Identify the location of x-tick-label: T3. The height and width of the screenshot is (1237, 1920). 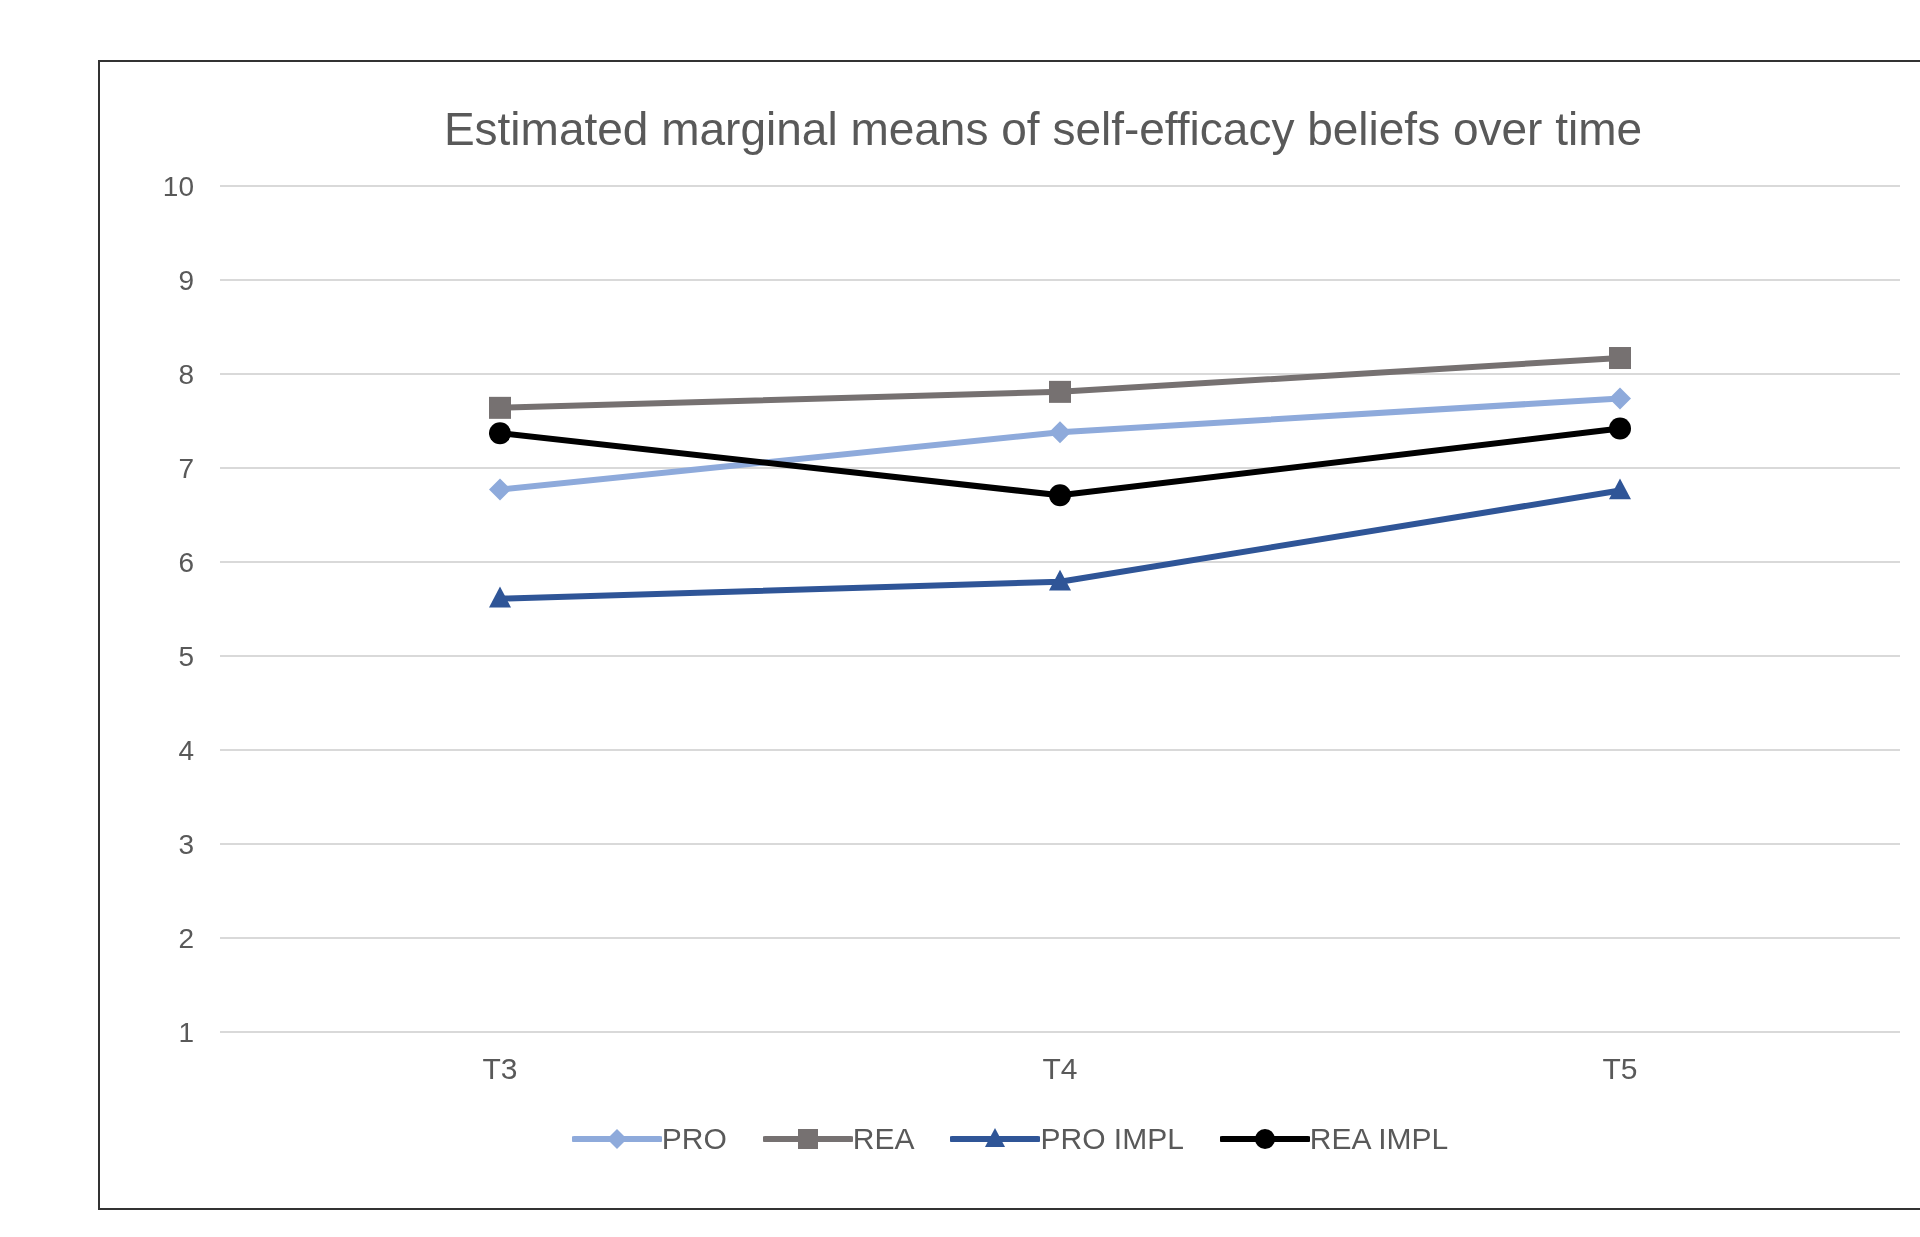
(500, 1069).